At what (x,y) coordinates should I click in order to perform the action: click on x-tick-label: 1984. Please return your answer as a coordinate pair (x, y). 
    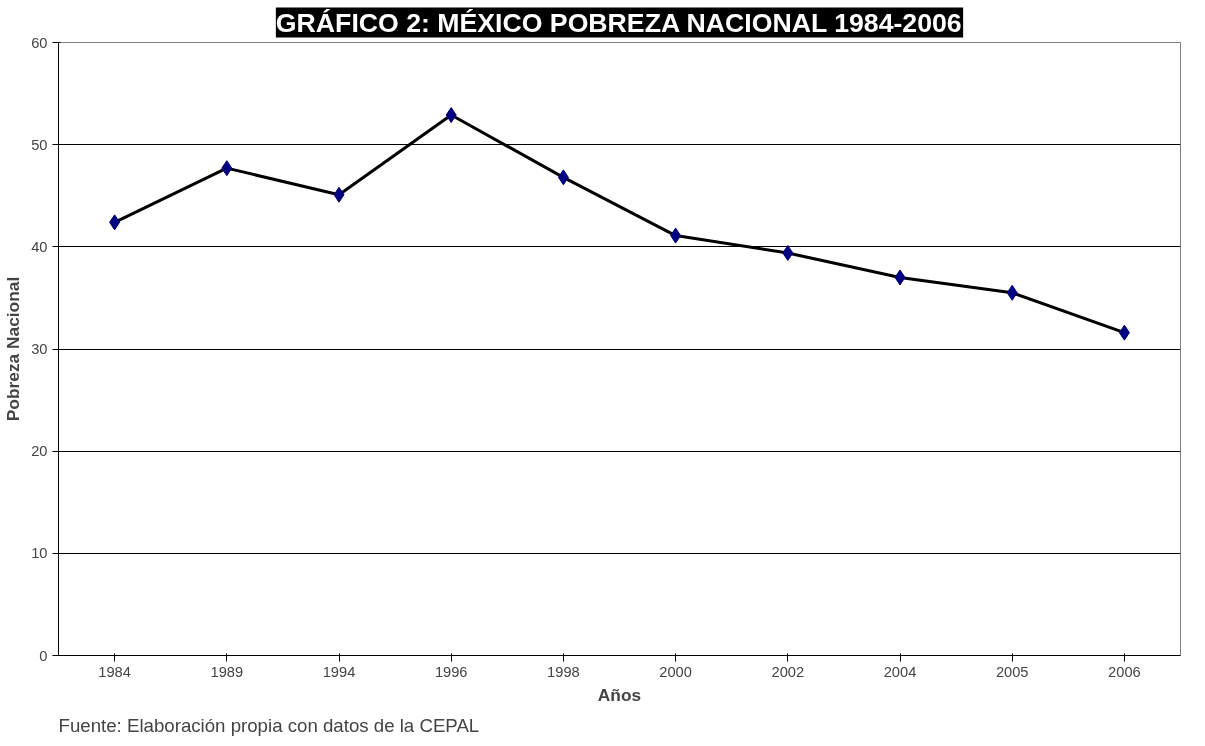
    Looking at the image, I should click on (114, 671).